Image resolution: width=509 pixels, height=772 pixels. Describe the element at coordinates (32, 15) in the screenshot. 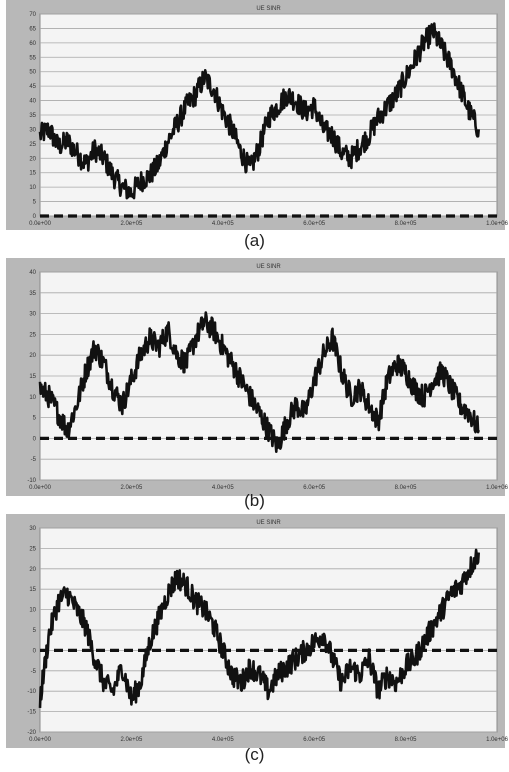

I see `y-tick-label: 70` at that location.